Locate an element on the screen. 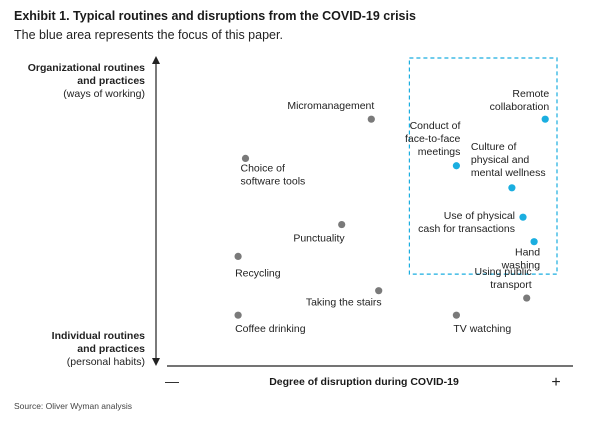  point-label-line: Recycling is located at coordinates (258, 273).